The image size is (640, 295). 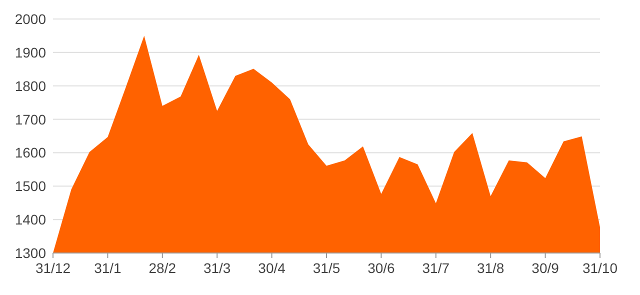 What do you see at coordinates (30, 152) in the screenshot?
I see `y-tick-label: 1600` at bounding box center [30, 152].